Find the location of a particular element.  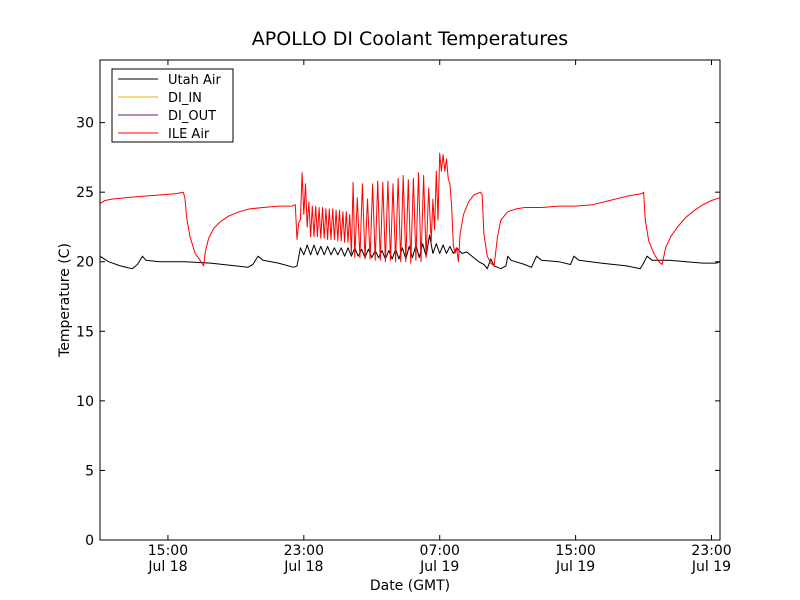

y-tick-label: 20 is located at coordinates (85, 263).